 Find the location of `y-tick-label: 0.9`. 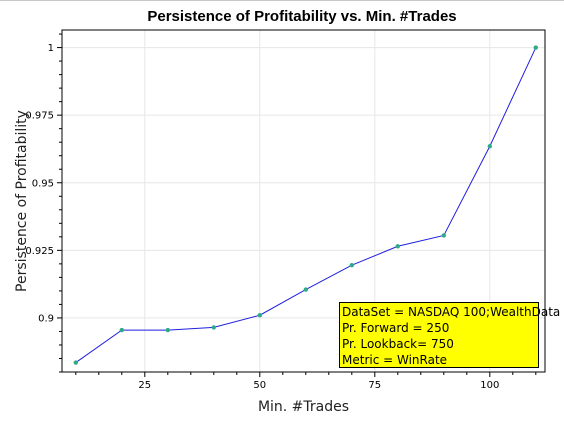

y-tick-label: 0.9 is located at coordinates (46, 318).